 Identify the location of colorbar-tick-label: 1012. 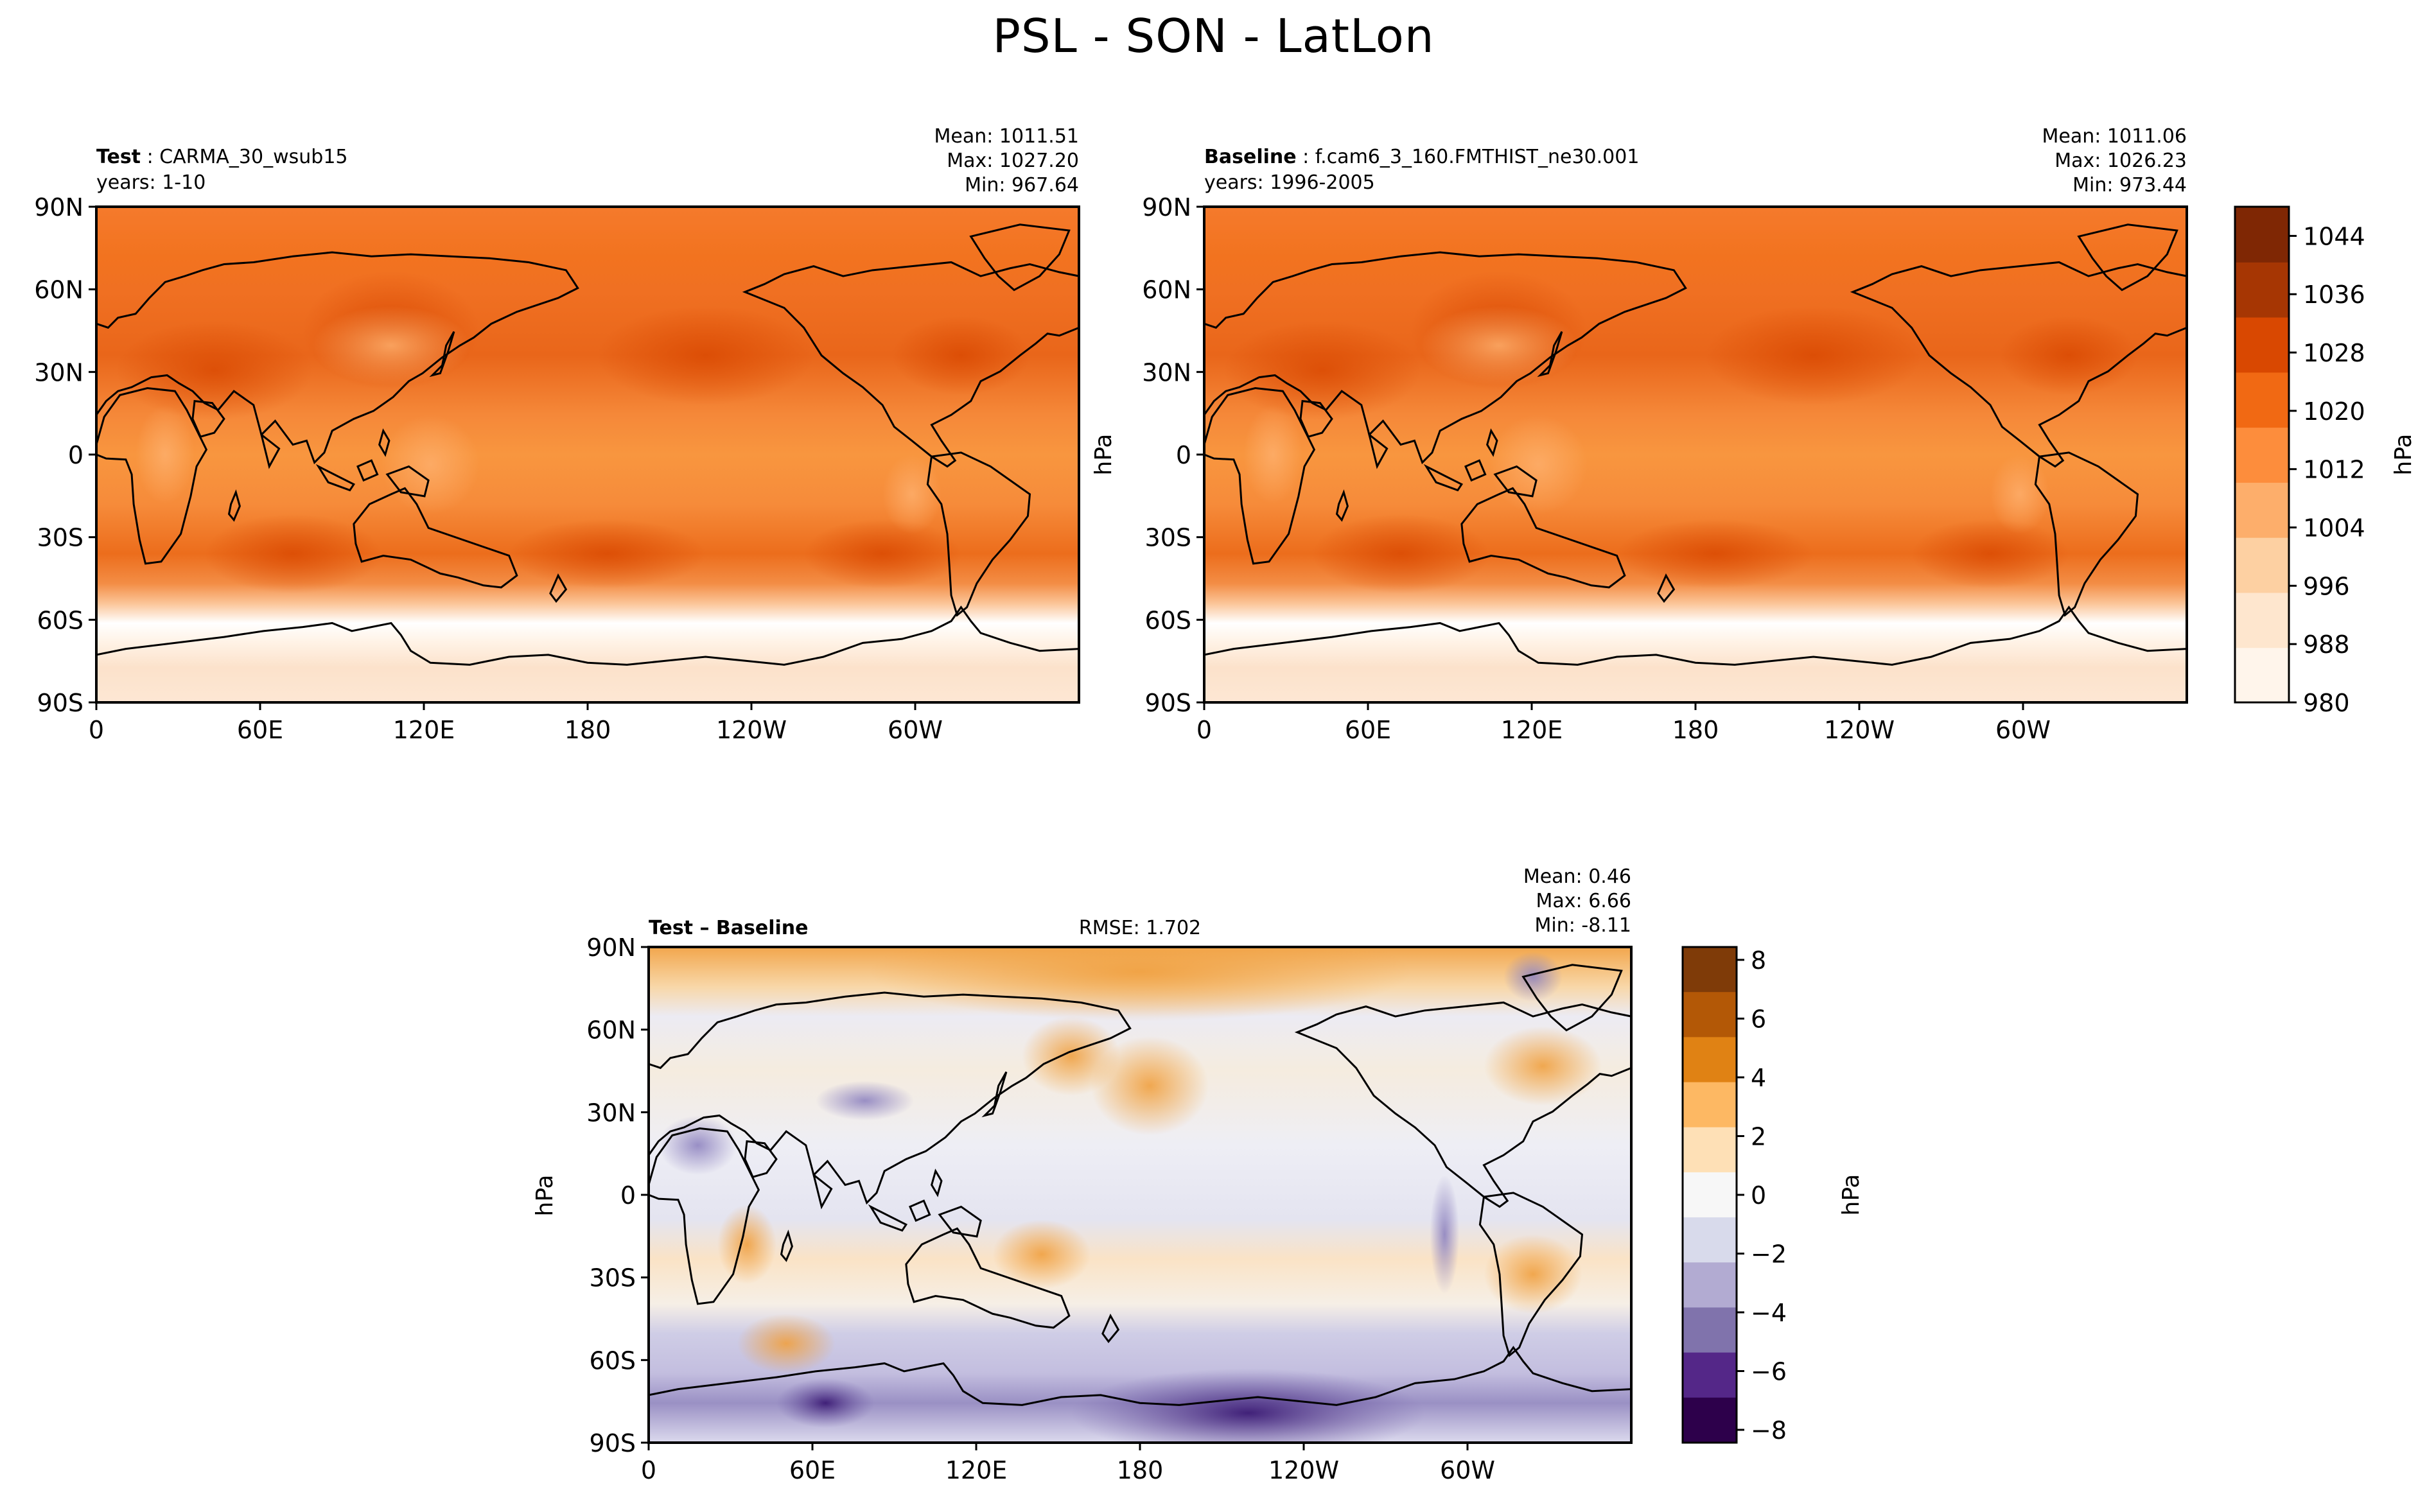
(2334, 470).